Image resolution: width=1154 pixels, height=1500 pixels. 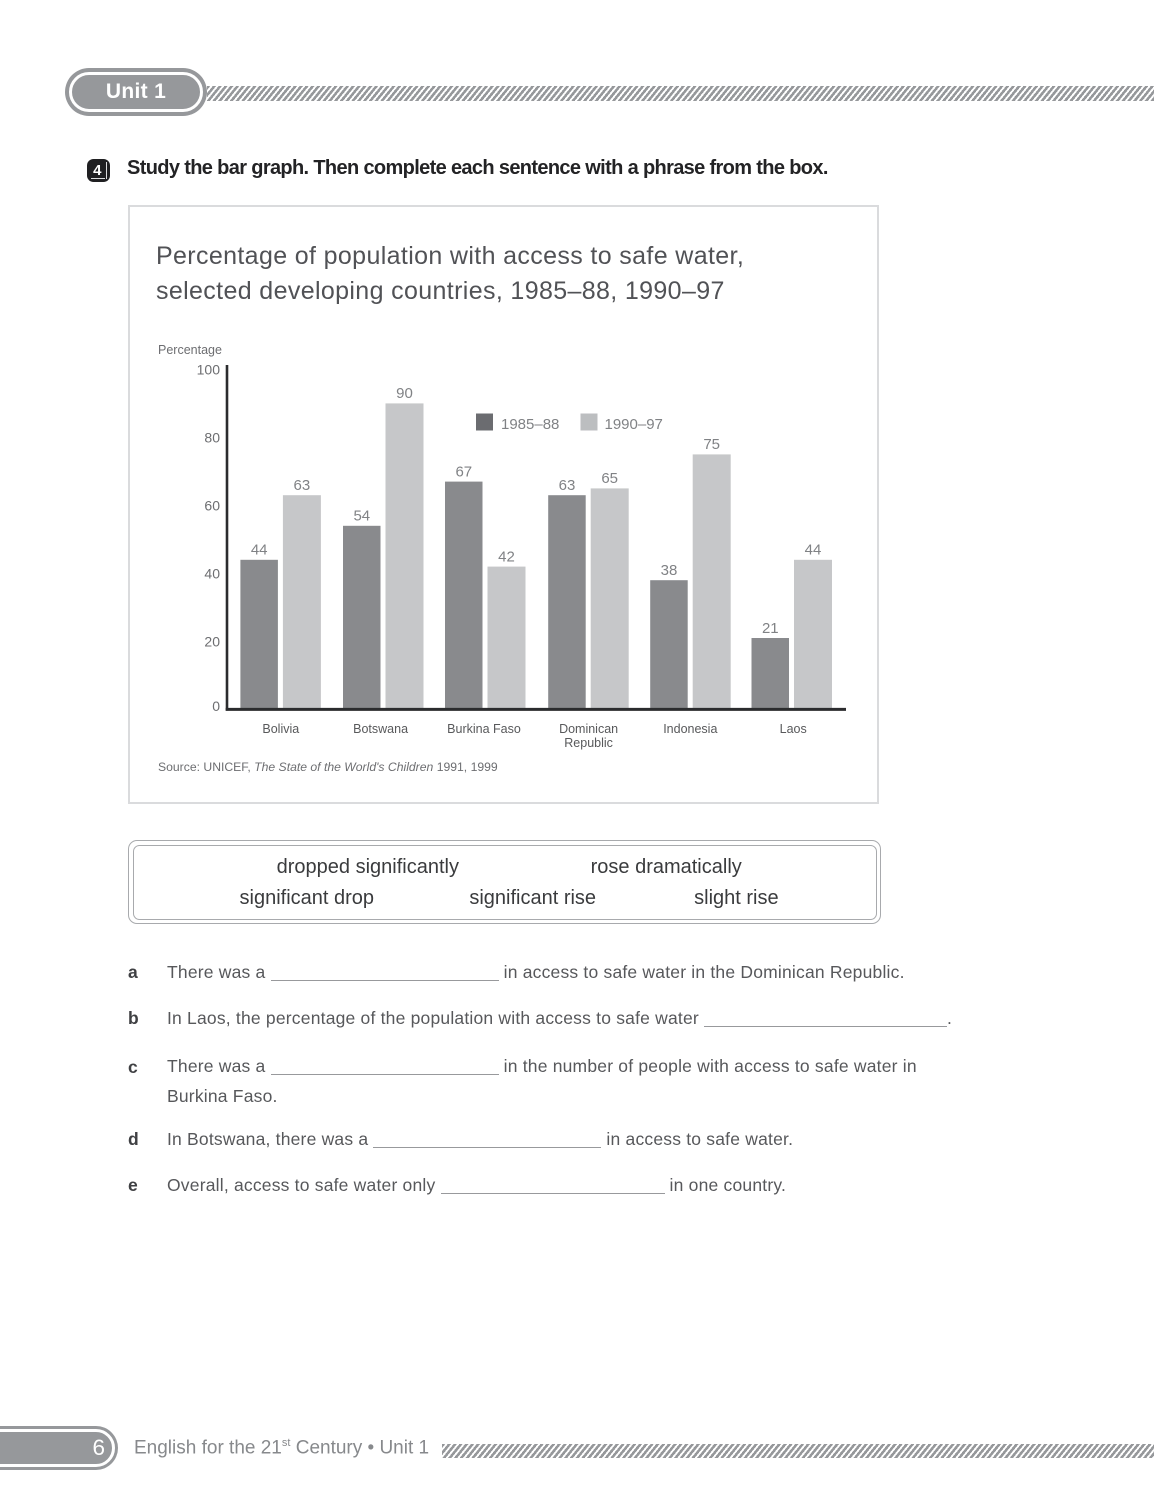 I want to click on svg-text: 38, so click(x=669, y=570).